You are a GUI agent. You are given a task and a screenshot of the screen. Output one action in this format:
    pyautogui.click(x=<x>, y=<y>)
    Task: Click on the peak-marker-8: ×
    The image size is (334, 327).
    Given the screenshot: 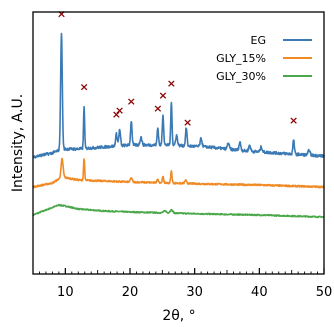 What is the action you would take?
    pyautogui.click(x=187, y=122)
    